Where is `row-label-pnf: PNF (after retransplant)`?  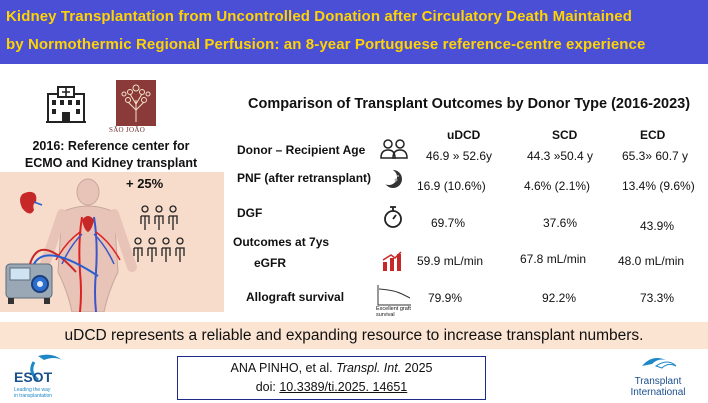 row-label-pnf: PNF (after retransplant) is located at coordinates (304, 178).